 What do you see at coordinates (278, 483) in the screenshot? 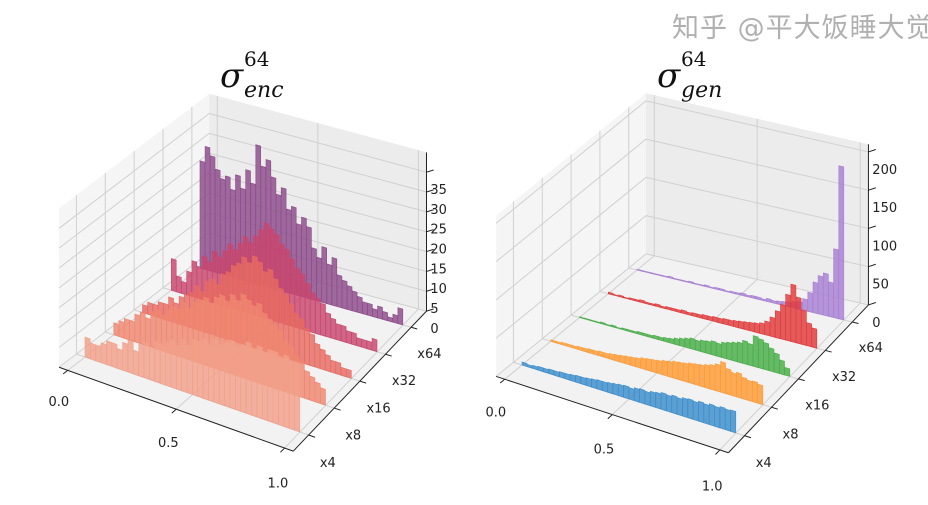
I see `x-tick-label: 1.0` at bounding box center [278, 483].